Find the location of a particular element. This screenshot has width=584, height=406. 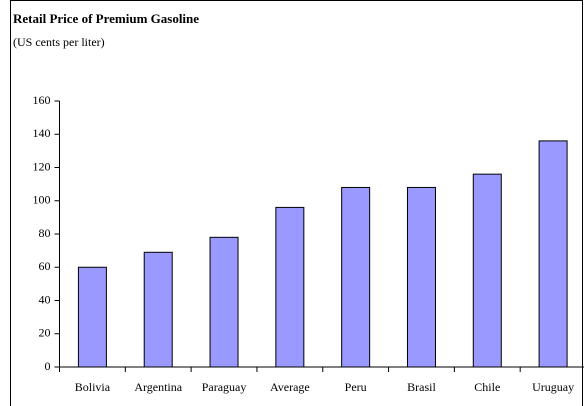

x-tick-label: Argentina is located at coordinates (158, 387).